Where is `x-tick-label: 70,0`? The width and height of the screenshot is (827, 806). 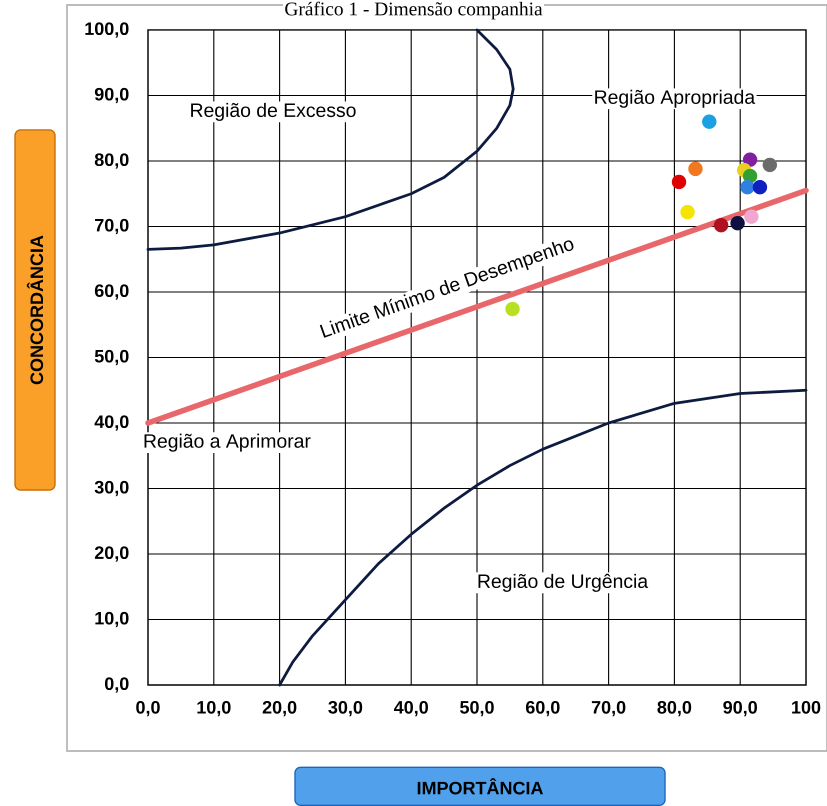 x-tick-label: 70,0 is located at coordinates (609, 708).